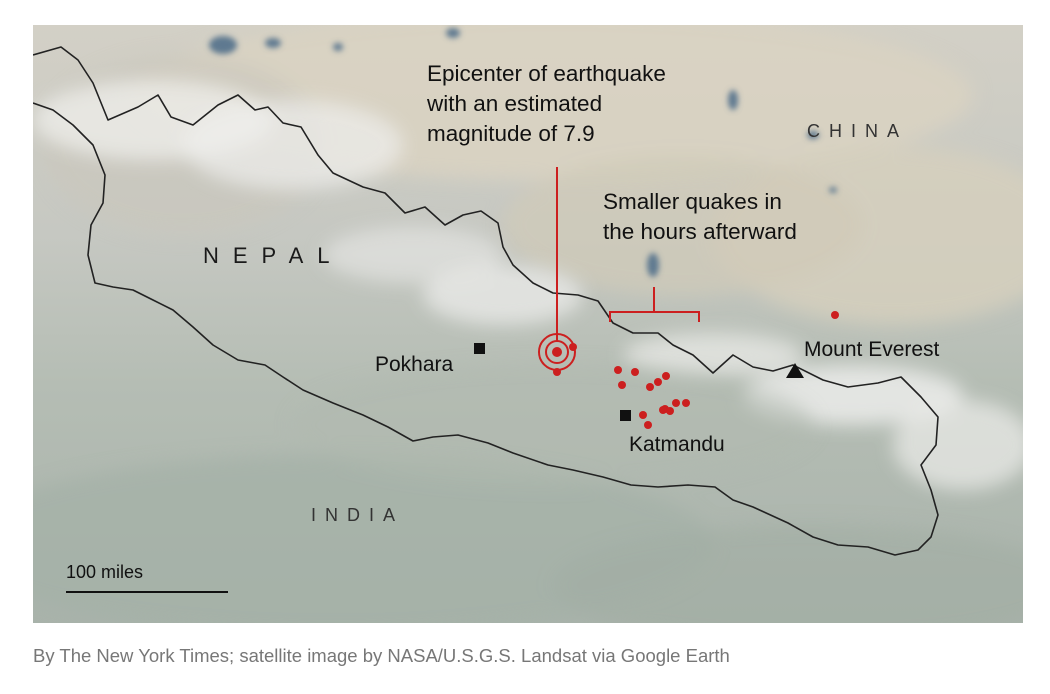  I want to click on label-mount-everest: Mount Everest, so click(872, 349).